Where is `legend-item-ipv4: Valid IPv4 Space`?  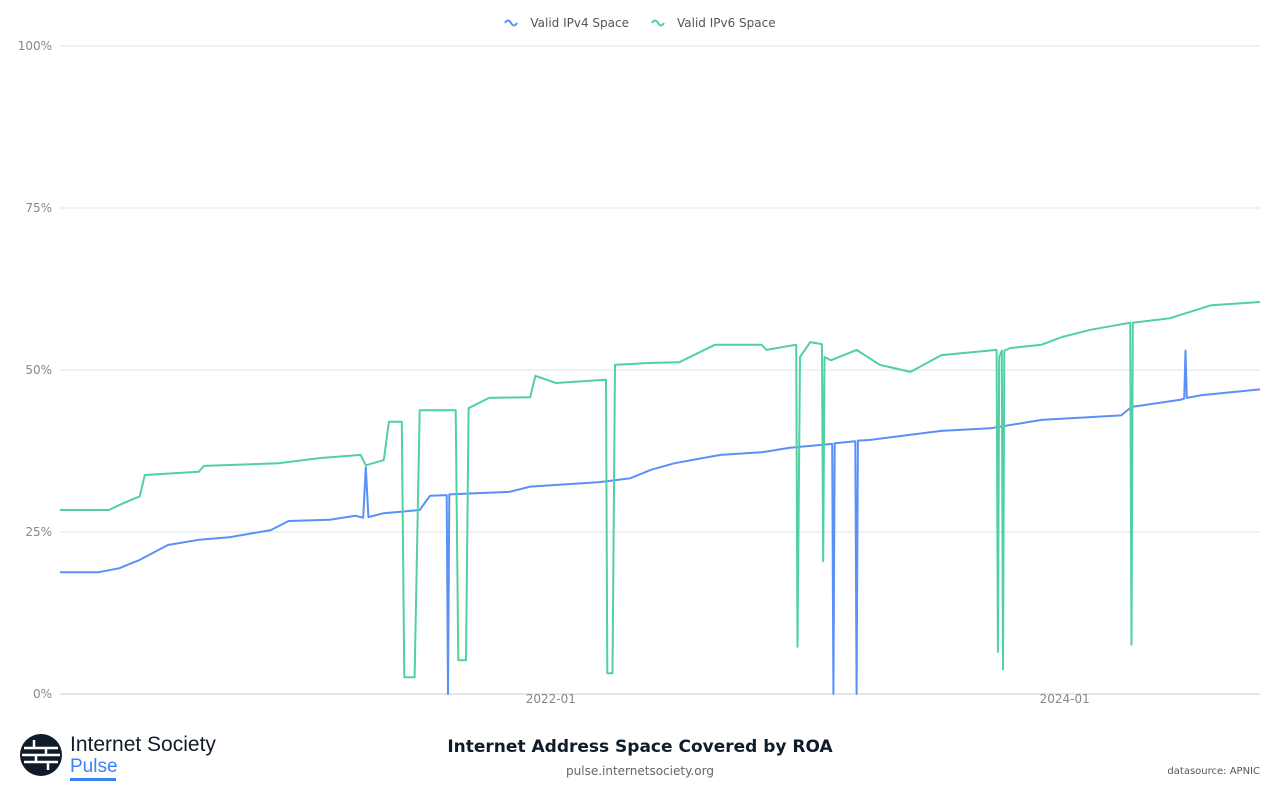 legend-item-ipv4: Valid IPv4 Space is located at coordinates (566, 23).